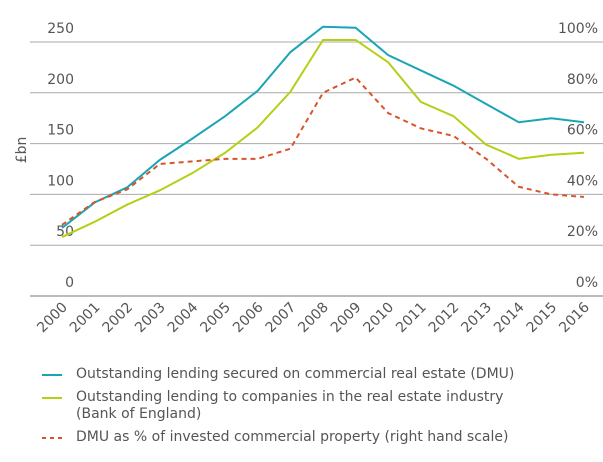 The image size is (603, 462). I want to click on y2-tick-label: 60%, so click(582, 131).